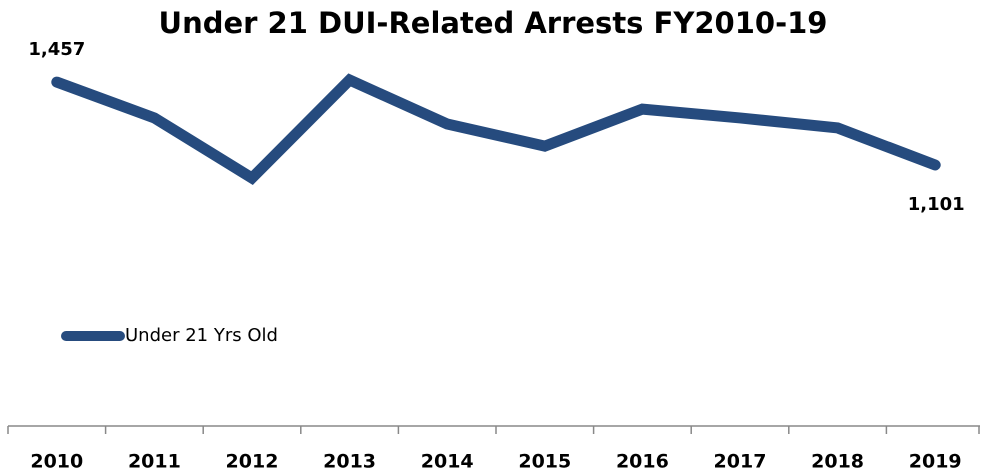 This screenshot has height=474, width=982. I want to click on x-tick-label: 2019, so click(935, 462).